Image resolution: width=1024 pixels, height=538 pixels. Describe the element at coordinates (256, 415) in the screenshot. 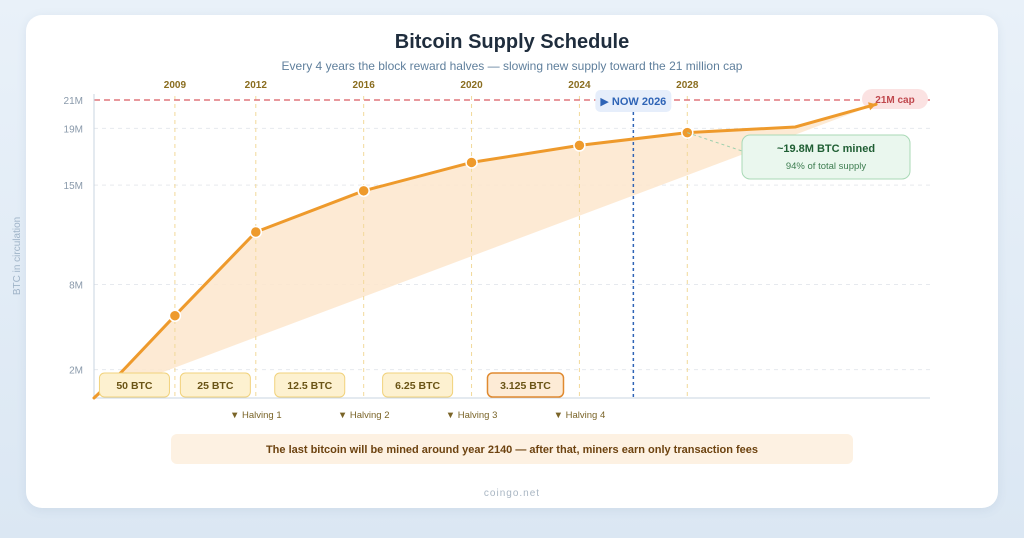

I see `halving-label: ▼ Halving 1` at that location.